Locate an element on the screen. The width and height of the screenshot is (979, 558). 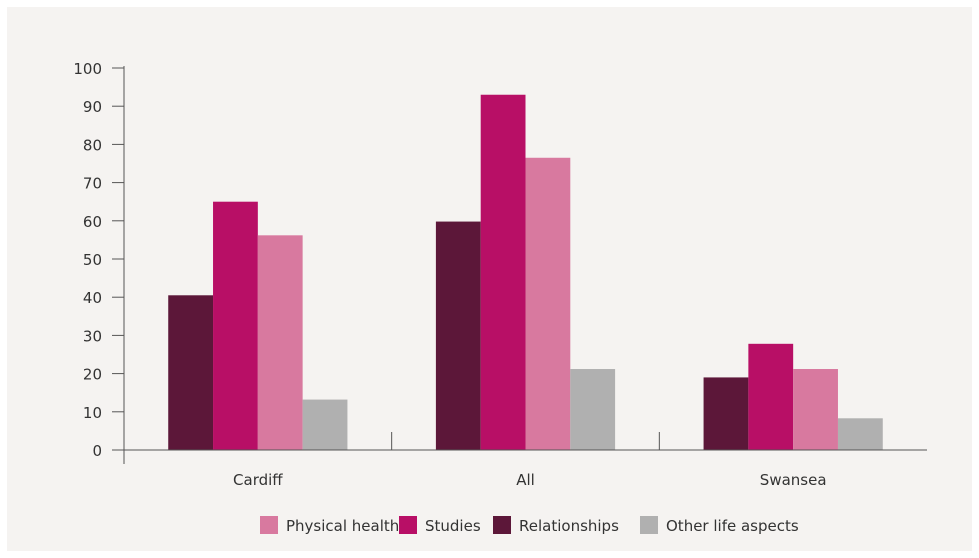
y-tick-label: 40 is located at coordinates (92, 298).